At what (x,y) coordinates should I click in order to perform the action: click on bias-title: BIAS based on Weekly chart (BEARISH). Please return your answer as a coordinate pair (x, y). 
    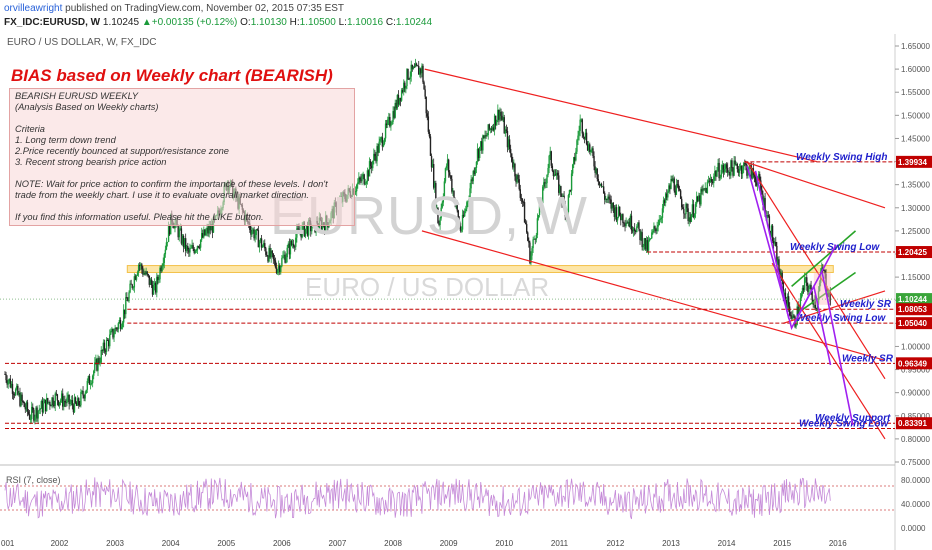
    Looking at the image, I should click on (172, 75).